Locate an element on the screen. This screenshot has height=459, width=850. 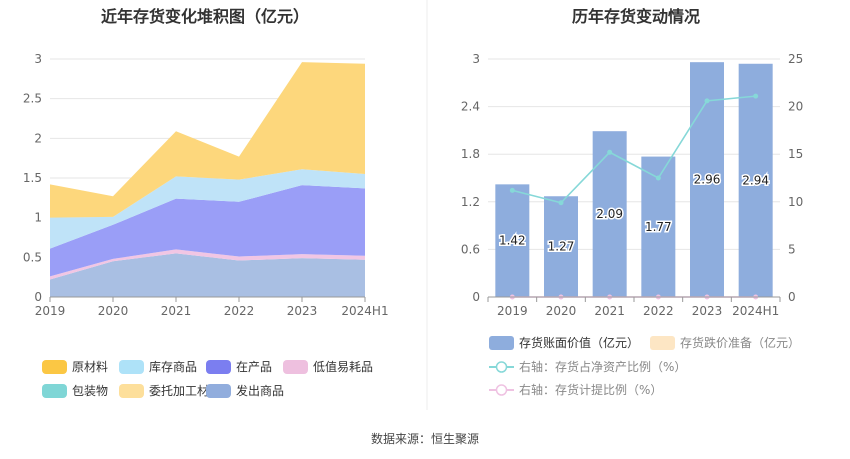
area-series-库存商品 is located at coordinates (207, 209).